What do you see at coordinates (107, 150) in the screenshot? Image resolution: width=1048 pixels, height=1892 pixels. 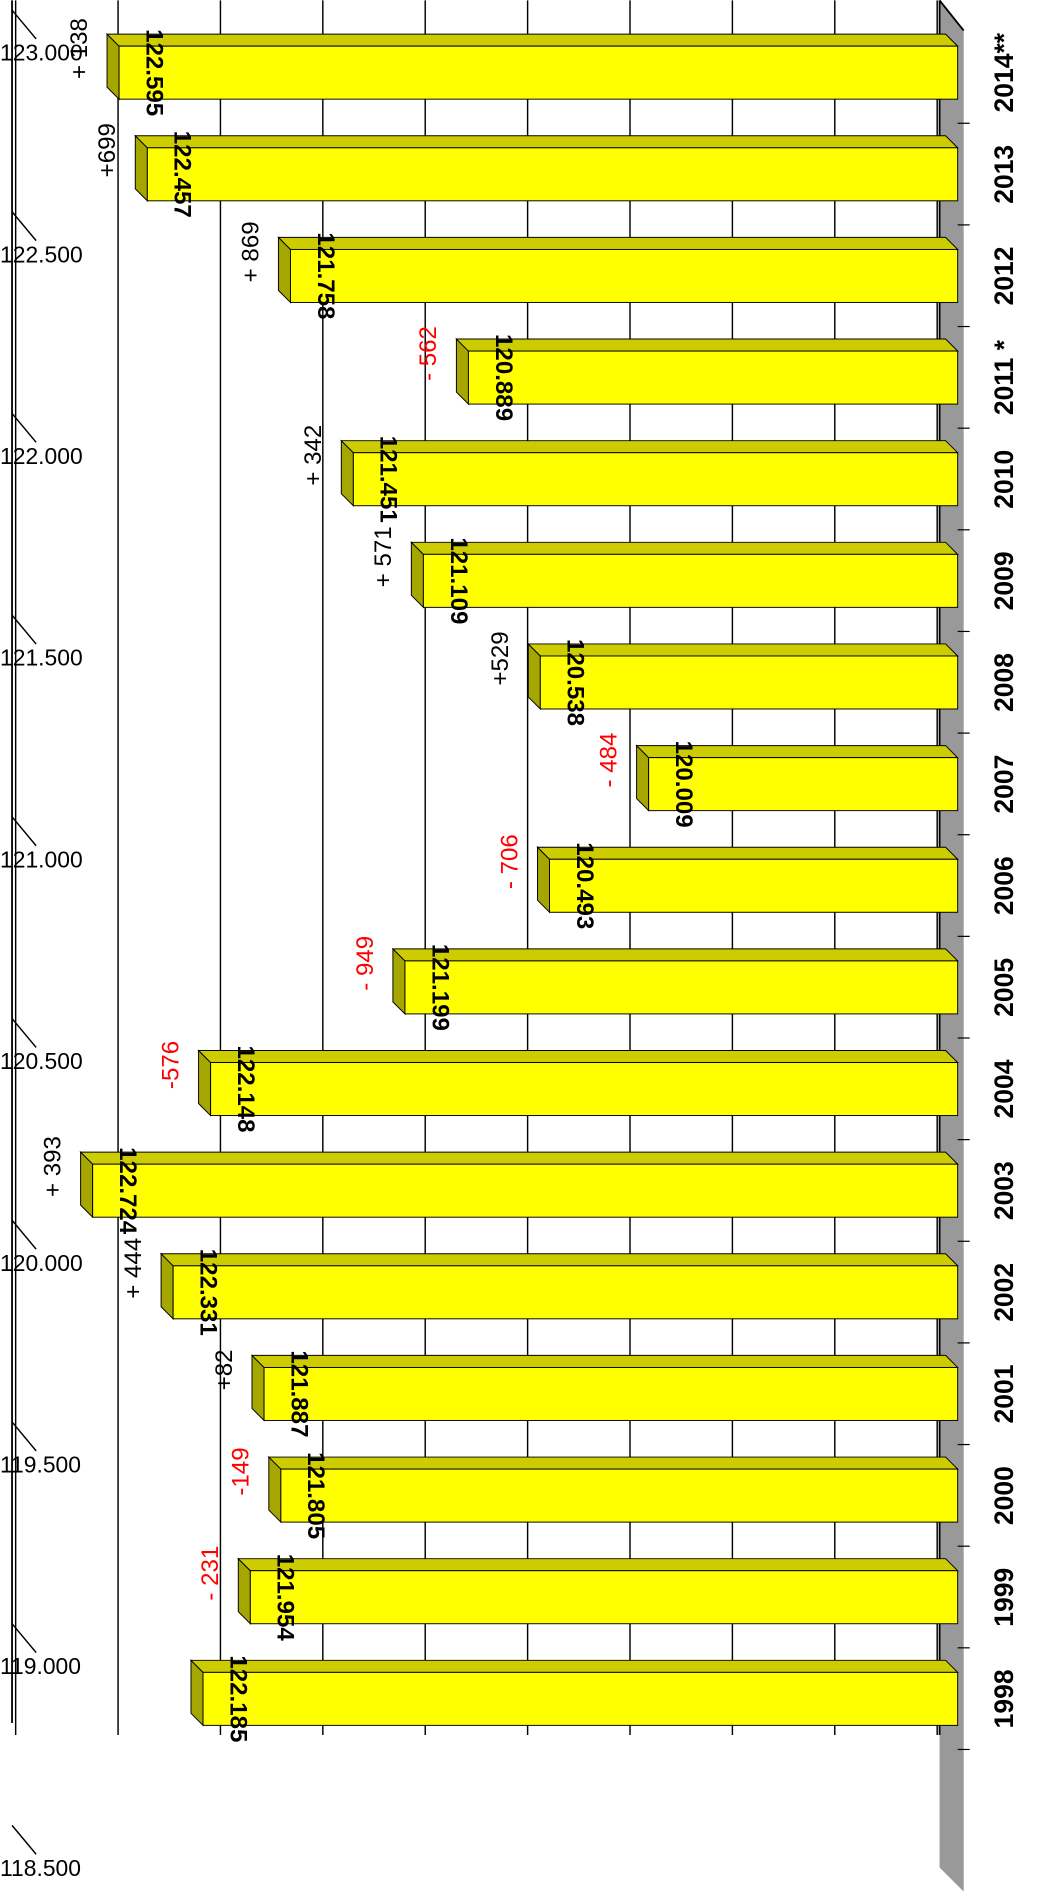 I see `change-label: +699` at bounding box center [107, 150].